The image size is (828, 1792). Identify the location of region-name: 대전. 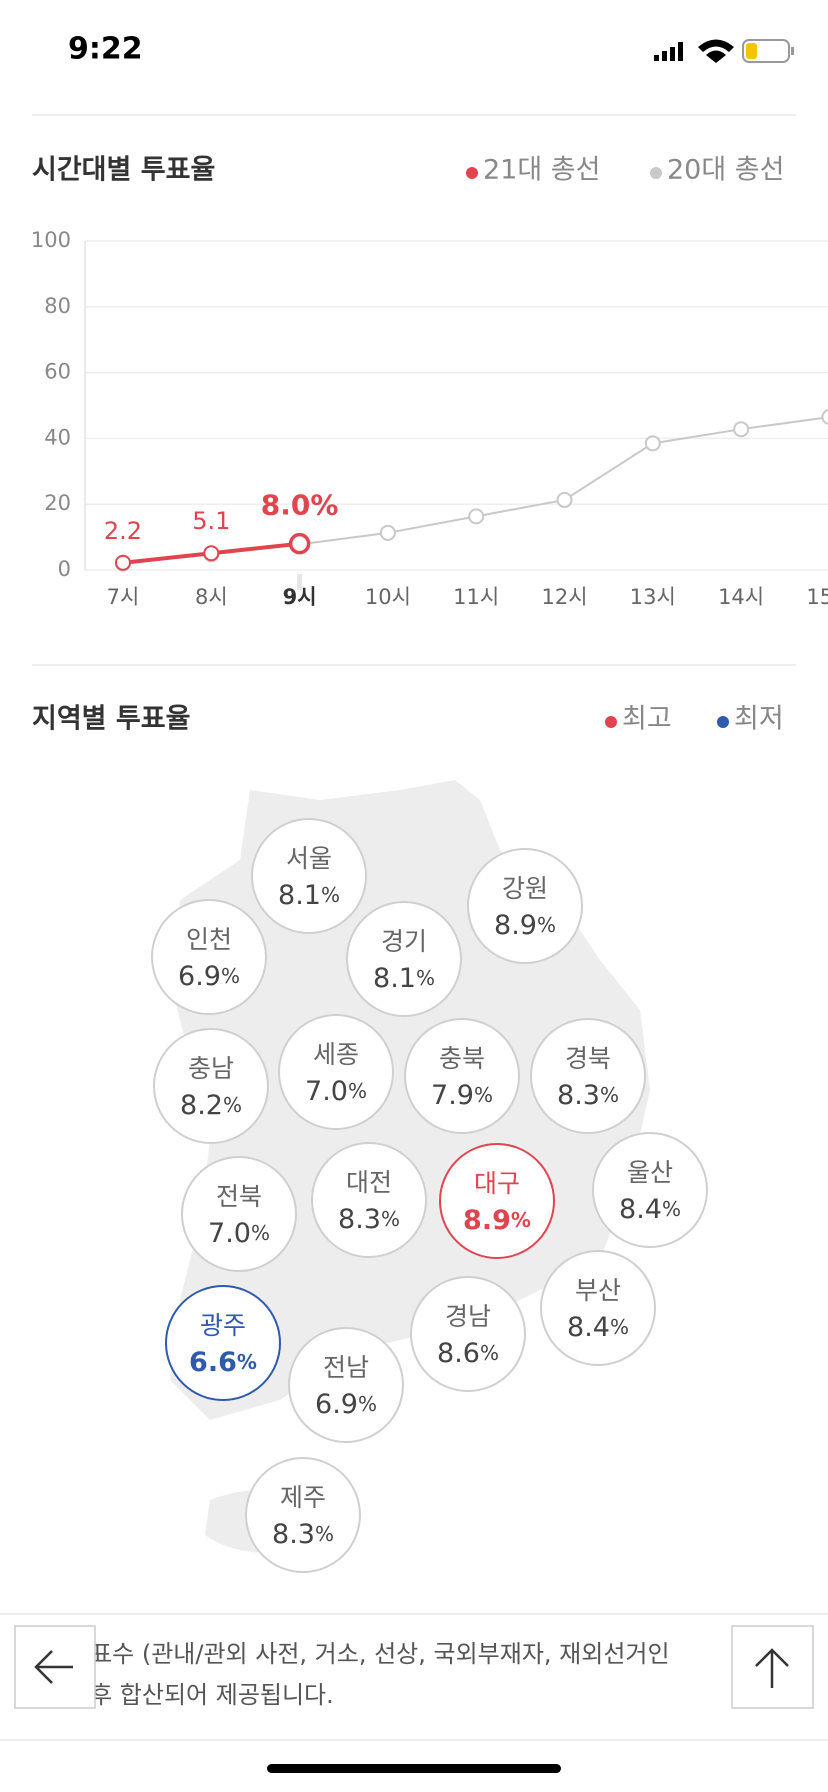
(369, 1182).